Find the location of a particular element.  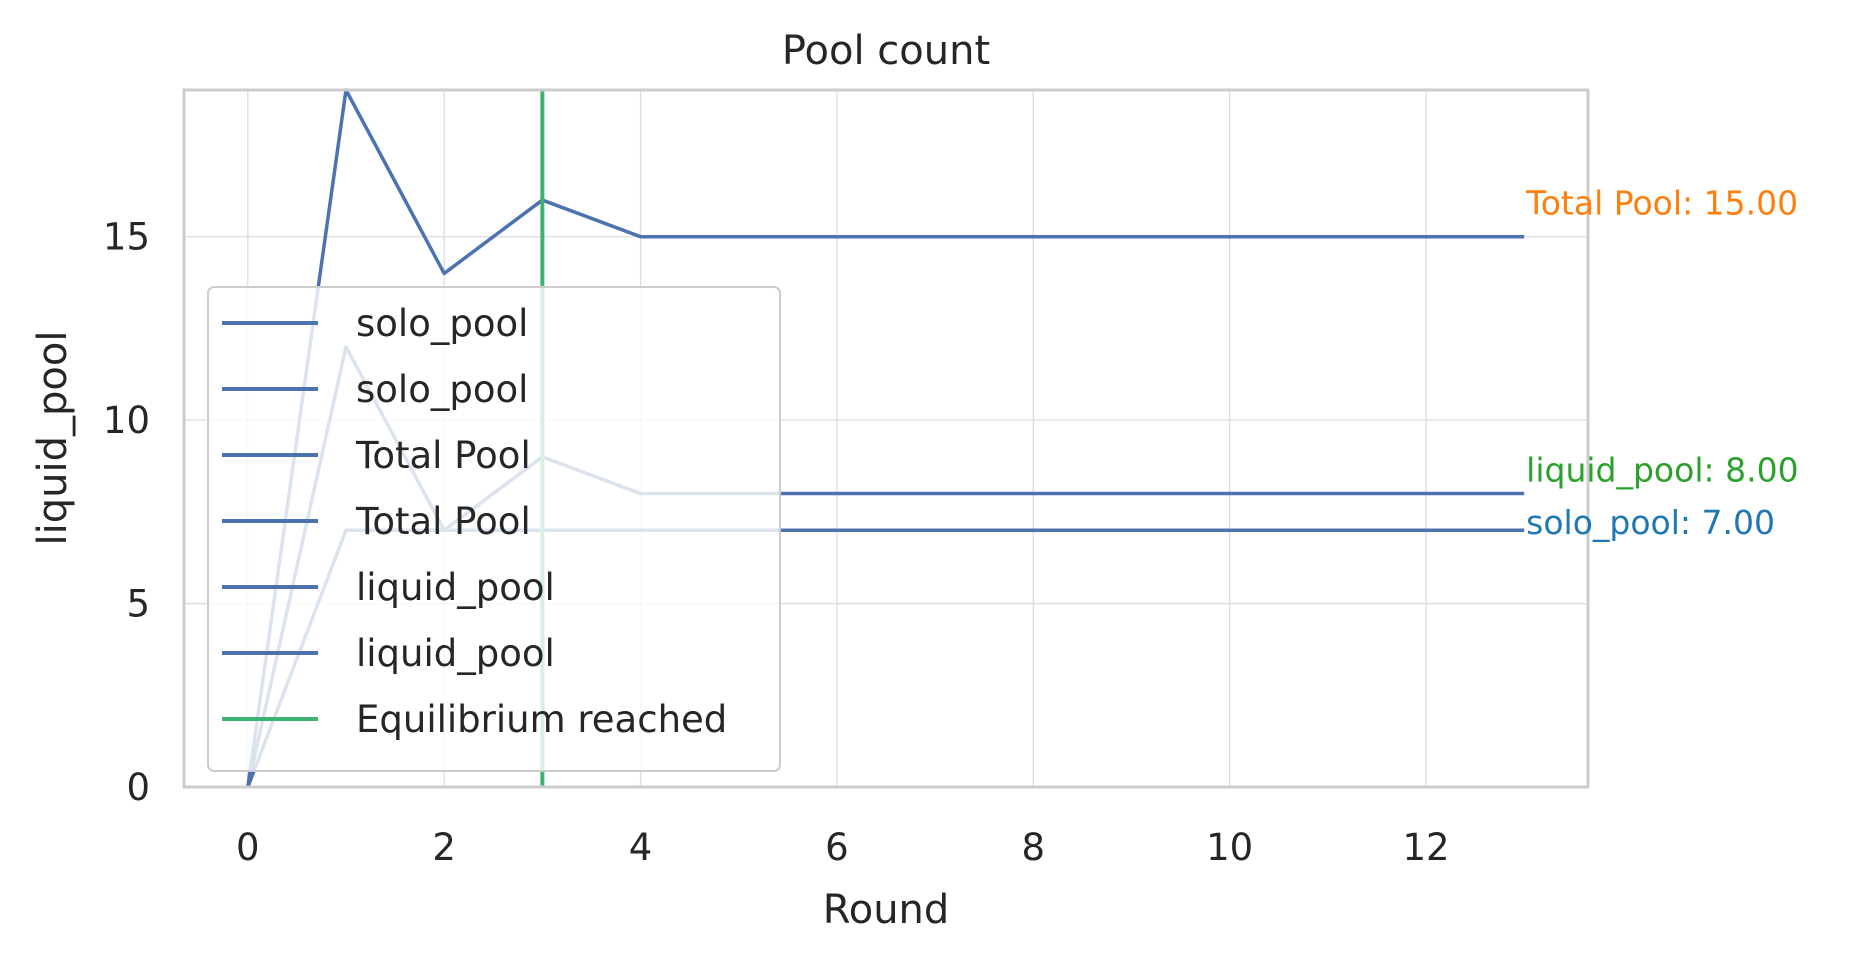

x-axis-label: Round is located at coordinates (886, 910).